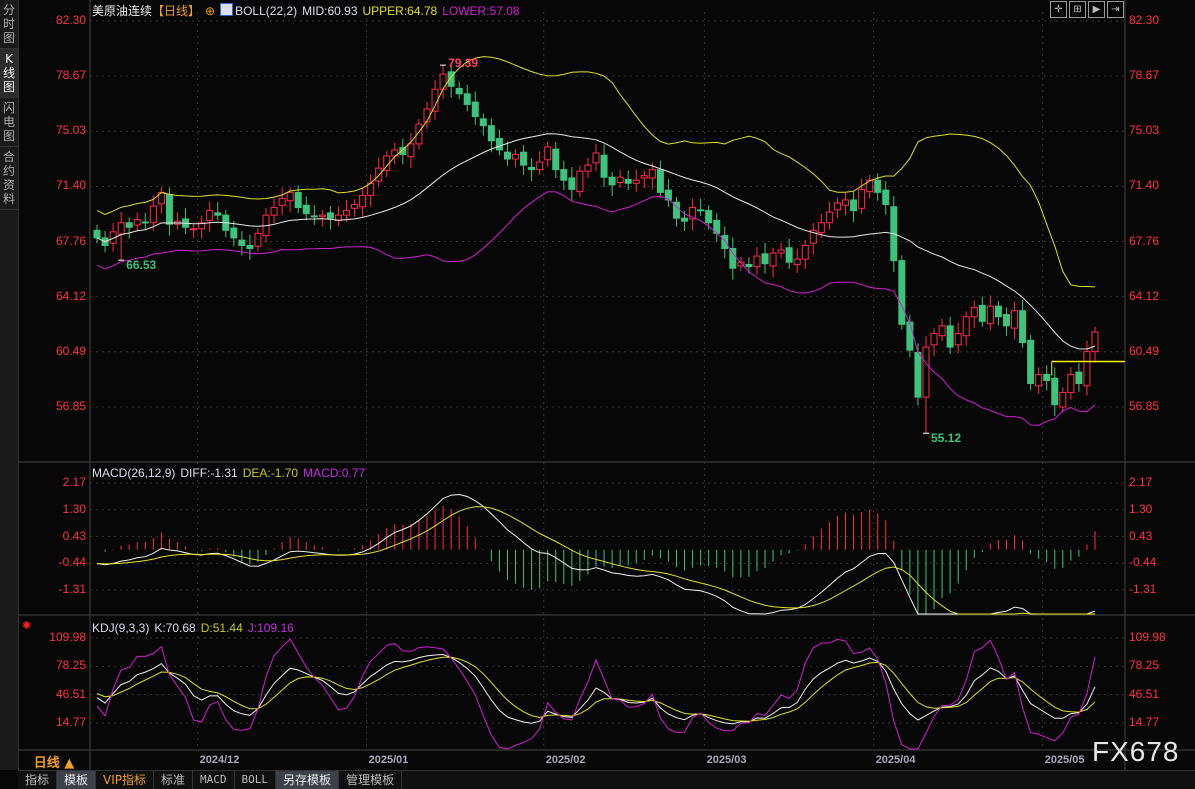 This screenshot has width=1195, height=789. Describe the element at coordinates (1141, 535) in the screenshot. I see `macd-right-tick: 0.43` at that location.